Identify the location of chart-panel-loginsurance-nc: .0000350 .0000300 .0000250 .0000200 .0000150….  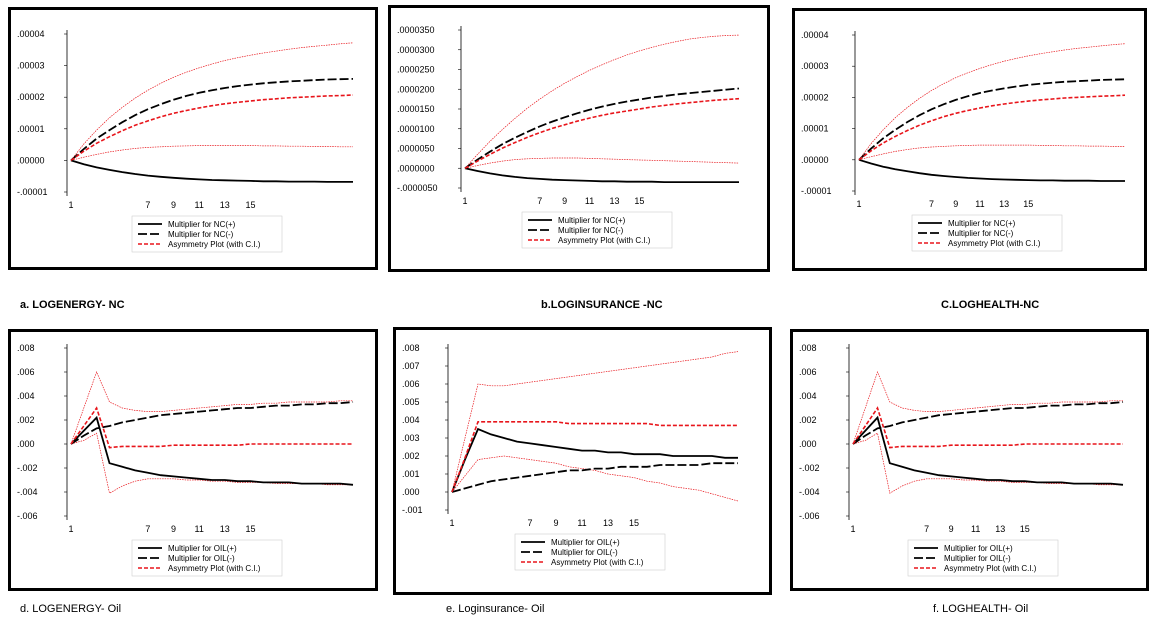
(579, 138).